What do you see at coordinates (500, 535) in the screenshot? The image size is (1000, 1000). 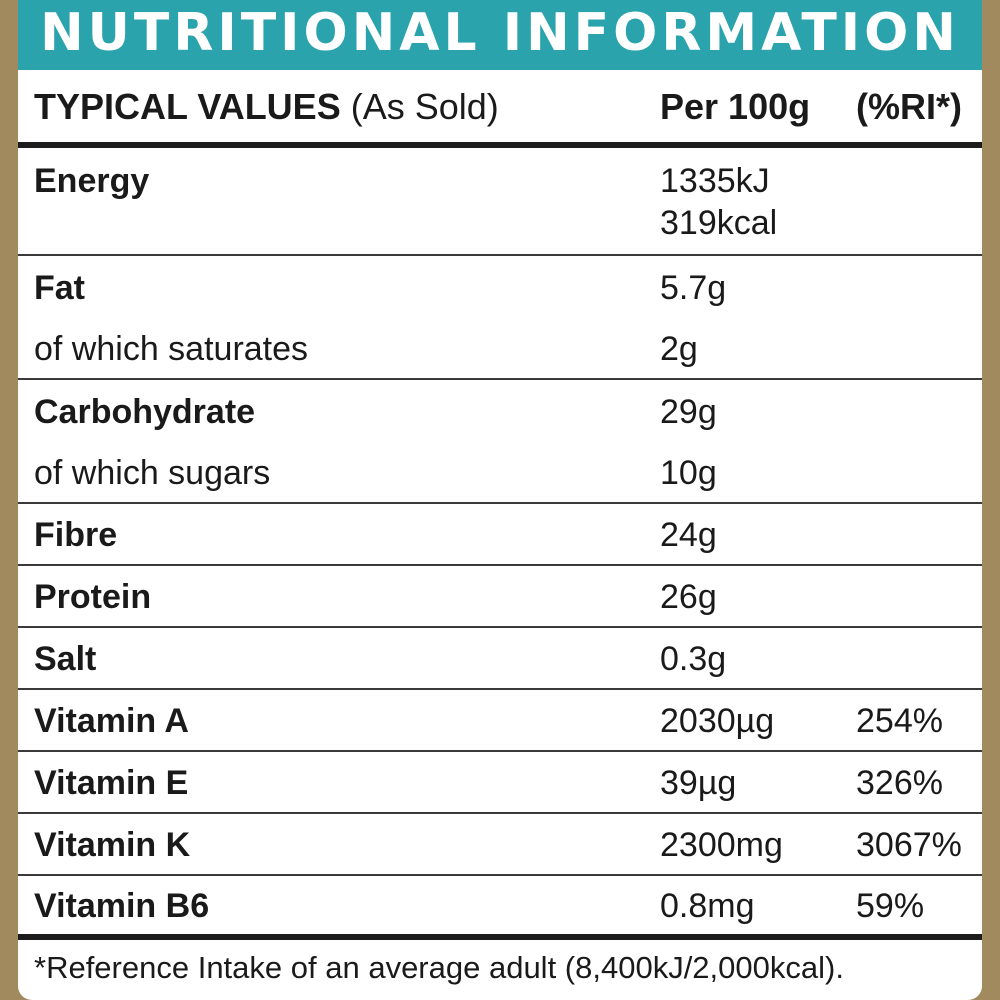 I see `row-fibre: Fibre 24g` at bounding box center [500, 535].